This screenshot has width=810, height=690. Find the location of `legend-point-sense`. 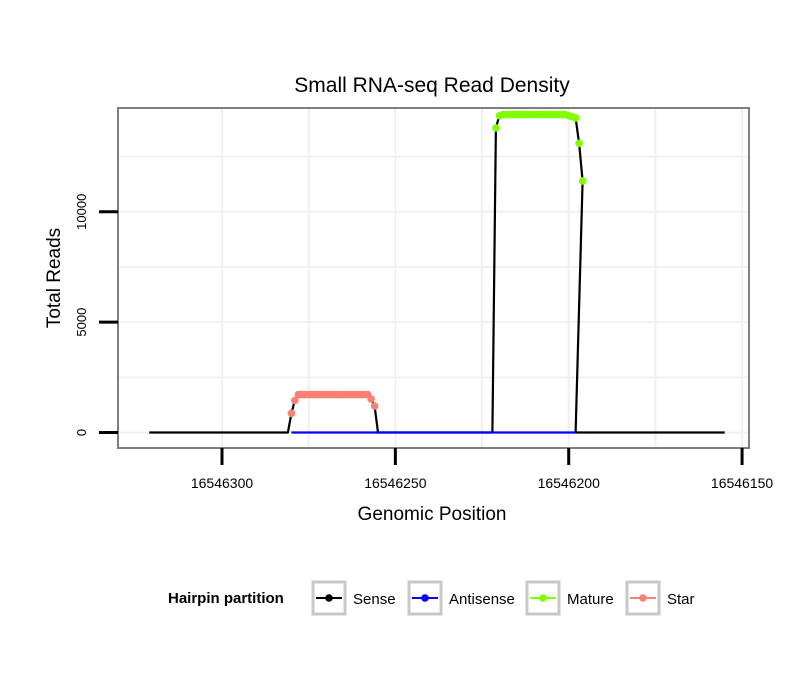

legend-point-sense is located at coordinates (329, 598).